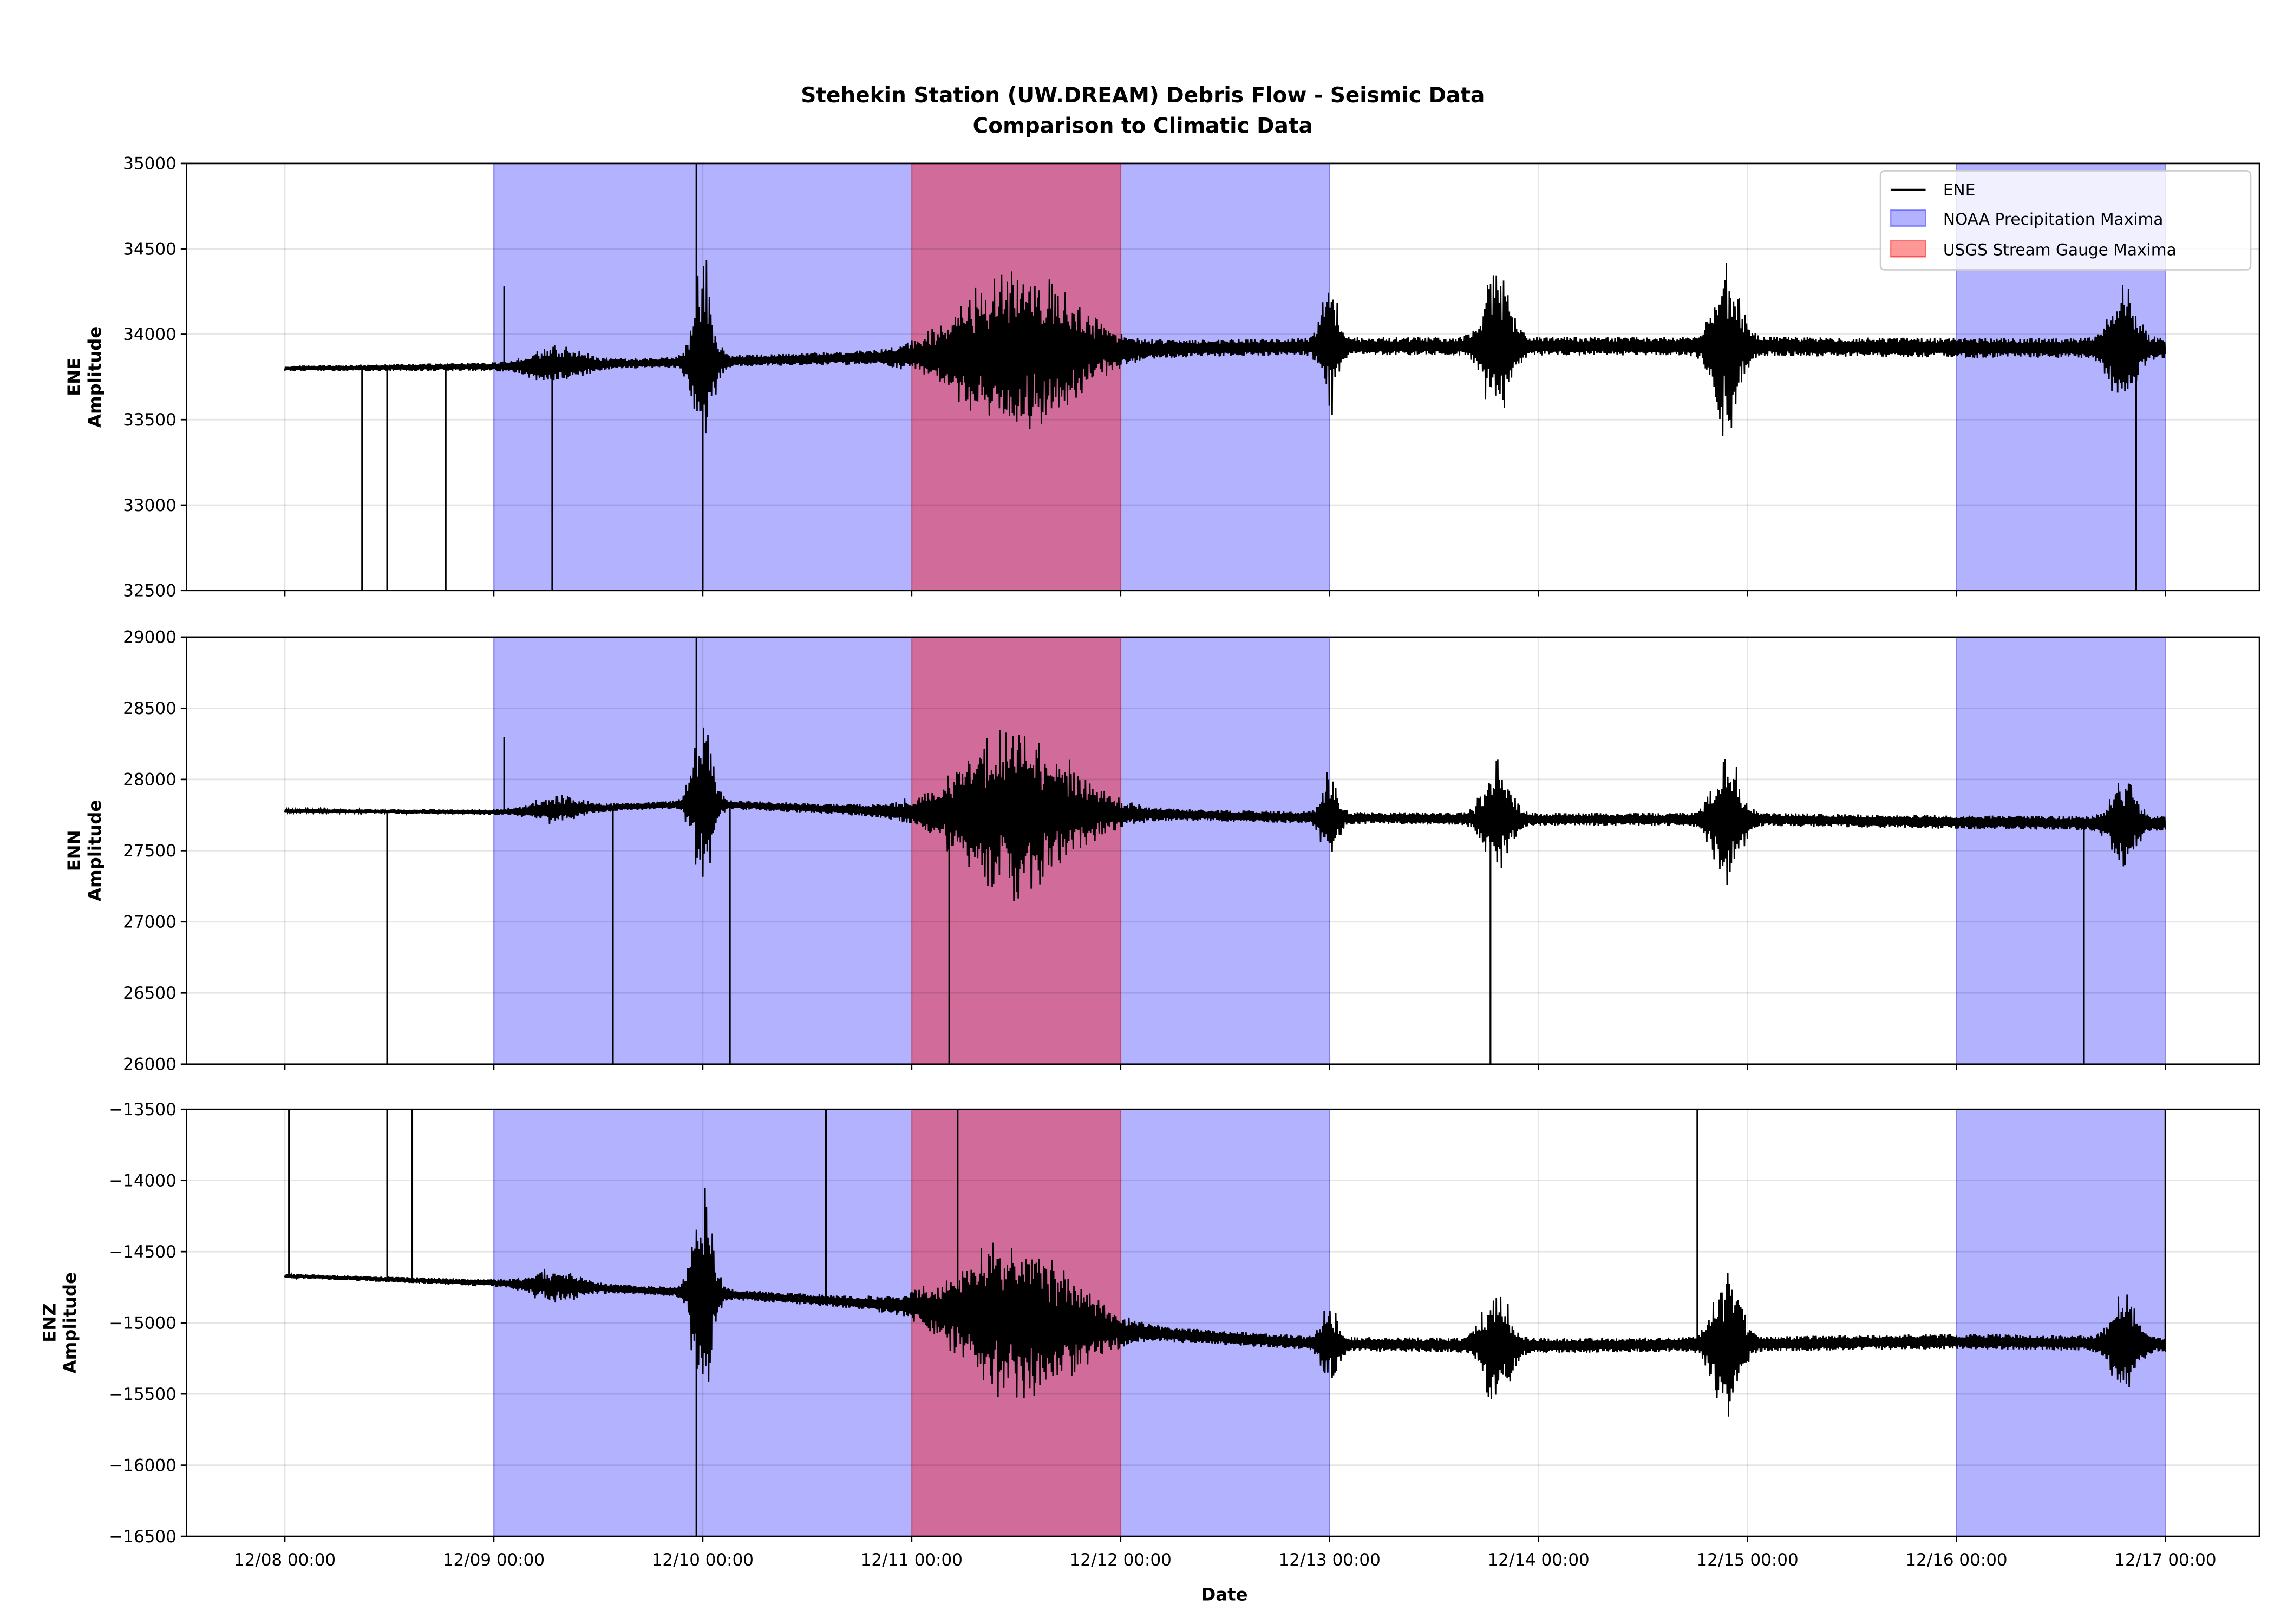 The width and height of the screenshot is (2274, 1624). What do you see at coordinates (150, 591) in the screenshot?
I see `y-tick-label: 32500` at bounding box center [150, 591].